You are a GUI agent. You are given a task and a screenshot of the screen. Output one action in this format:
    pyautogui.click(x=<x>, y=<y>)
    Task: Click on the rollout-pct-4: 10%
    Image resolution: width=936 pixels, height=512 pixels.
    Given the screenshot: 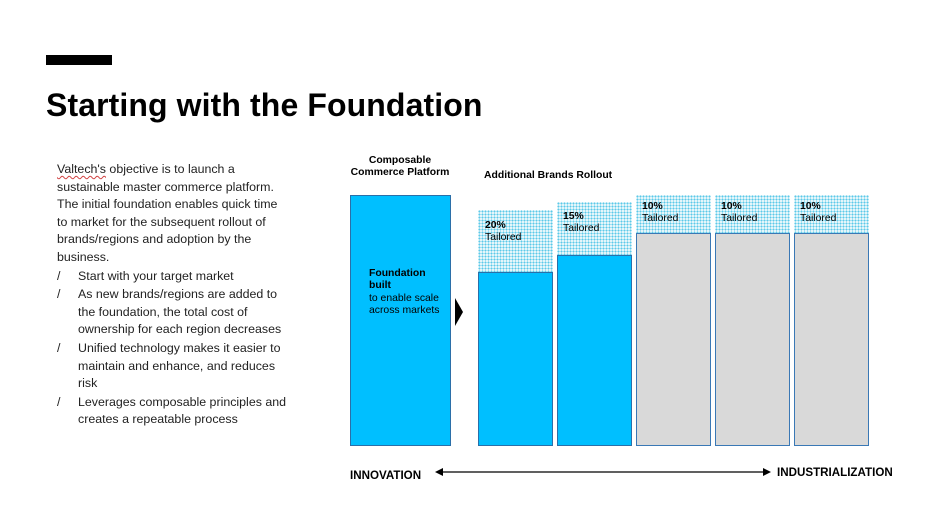 What is the action you would take?
    pyautogui.click(x=731, y=206)
    